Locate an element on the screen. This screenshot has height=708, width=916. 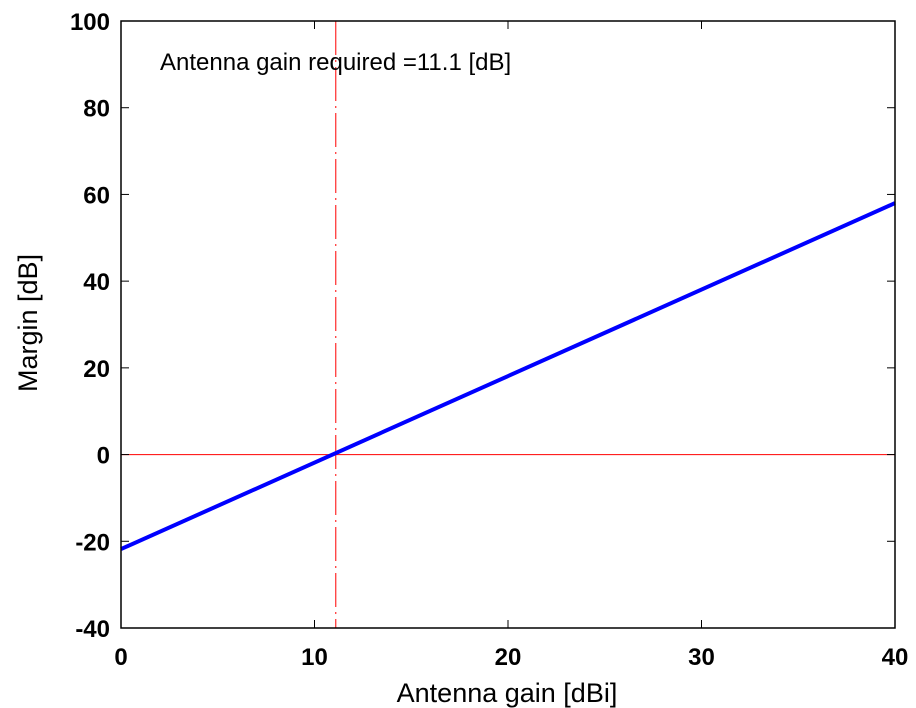
x-axis-label: Antenna gain [dBi] is located at coordinates (507, 693).